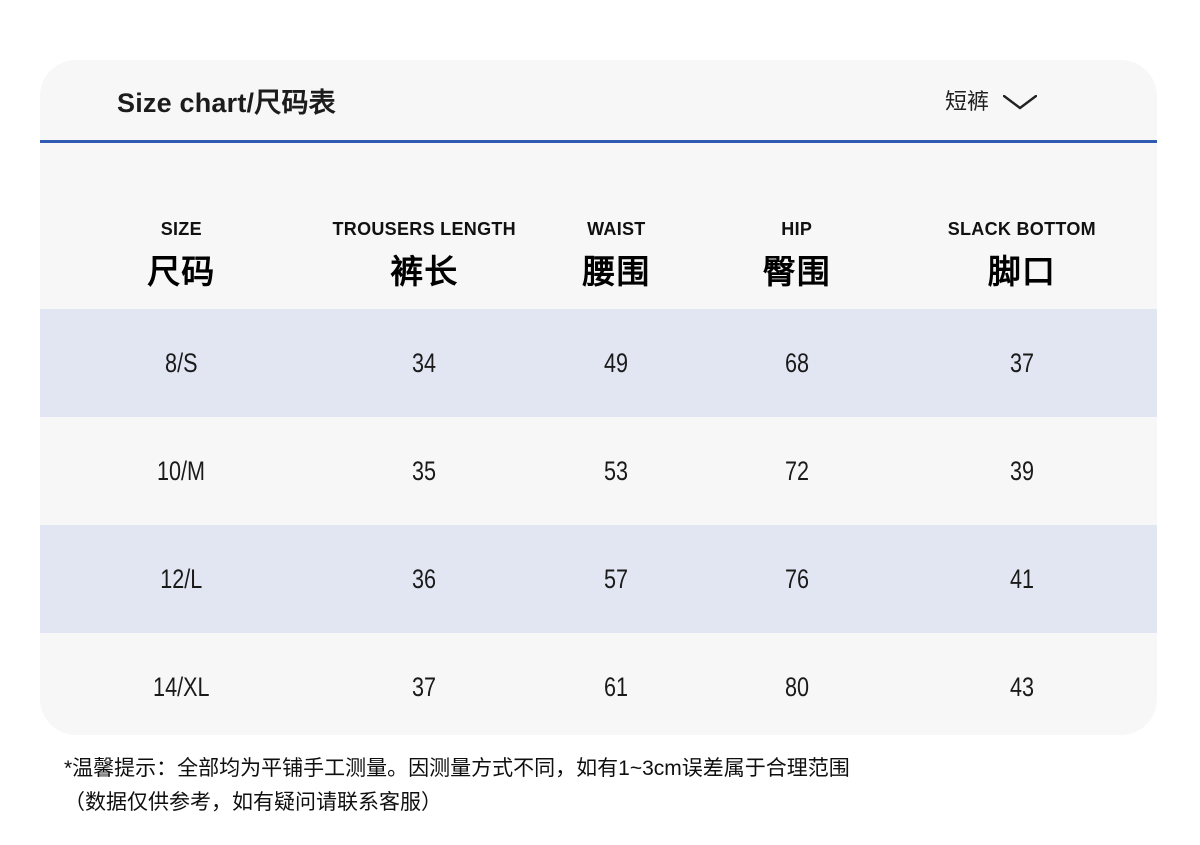 Image resolution: width=1200 pixels, height=845 pixels. I want to click on column-header-size: SIZE 尺码, so click(181, 226).